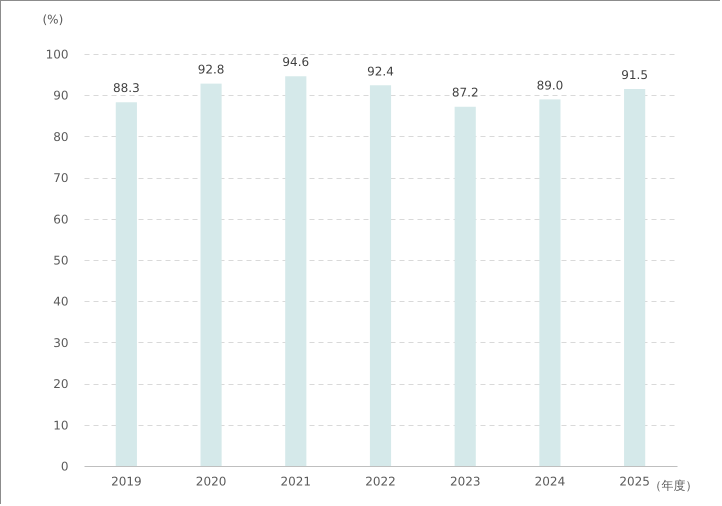  What do you see at coordinates (57, 55) in the screenshot?
I see `y-tick-label: 100` at bounding box center [57, 55].